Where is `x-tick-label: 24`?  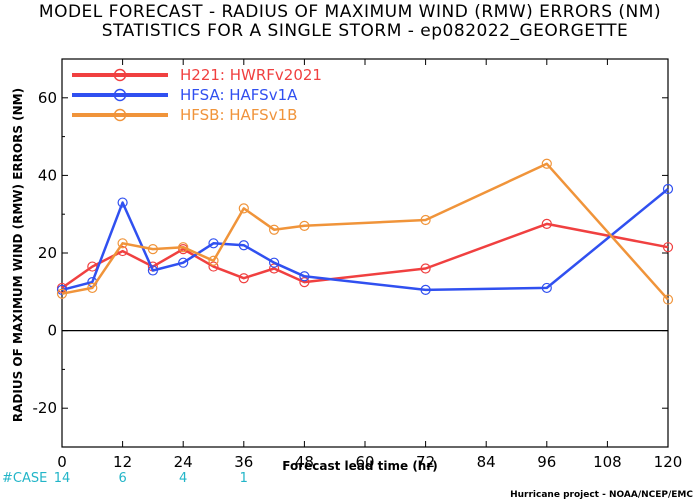
x-tick-label: 24 is located at coordinates (183, 462).